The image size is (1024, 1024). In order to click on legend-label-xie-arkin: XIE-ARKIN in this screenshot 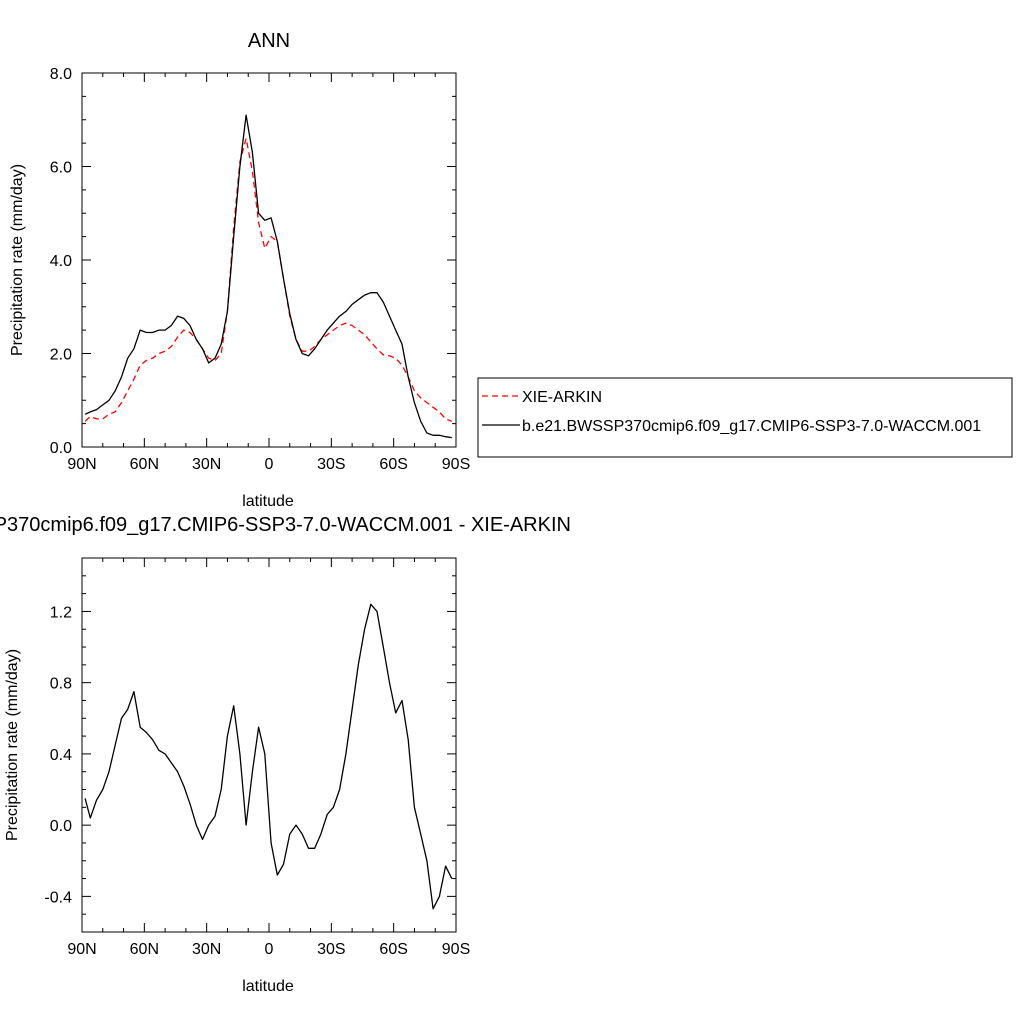, I will do `click(562, 397)`.